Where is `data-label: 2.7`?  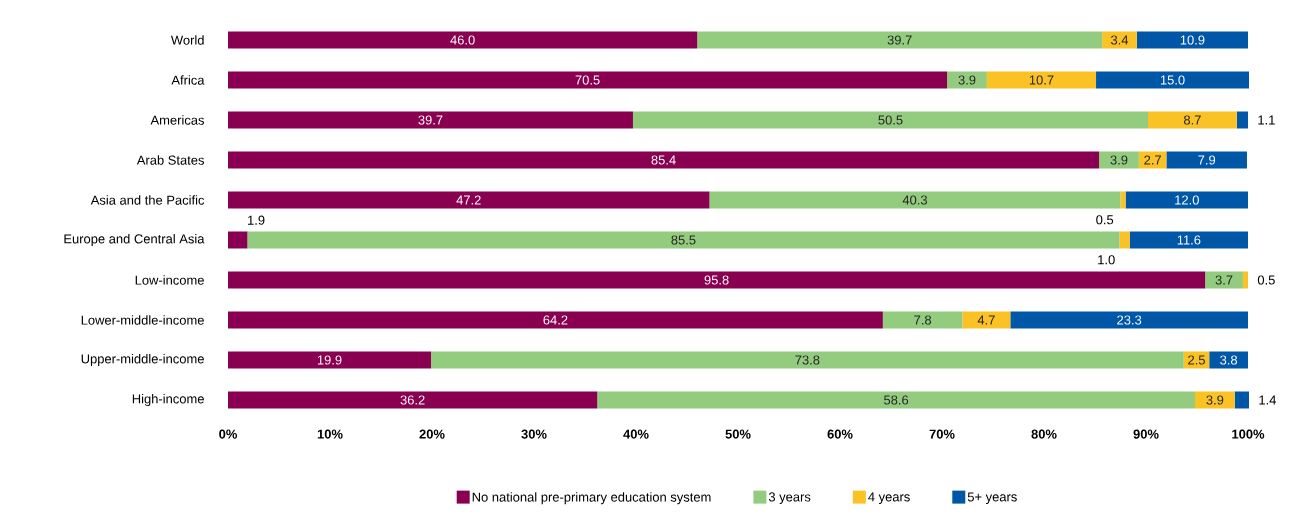
data-label: 2.7 is located at coordinates (1152, 160).